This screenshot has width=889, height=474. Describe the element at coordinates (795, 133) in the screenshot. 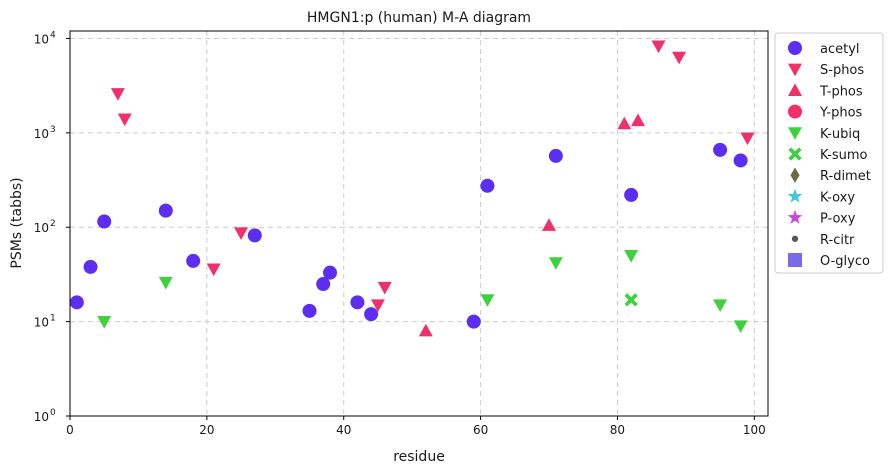

I see `legend-marker-k-ubiq` at that location.